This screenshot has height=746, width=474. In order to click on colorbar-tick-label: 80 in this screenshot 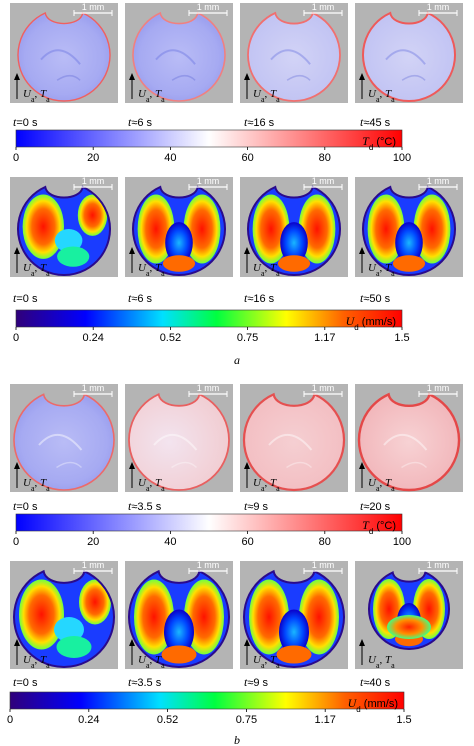, I will do `click(325, 542)`.